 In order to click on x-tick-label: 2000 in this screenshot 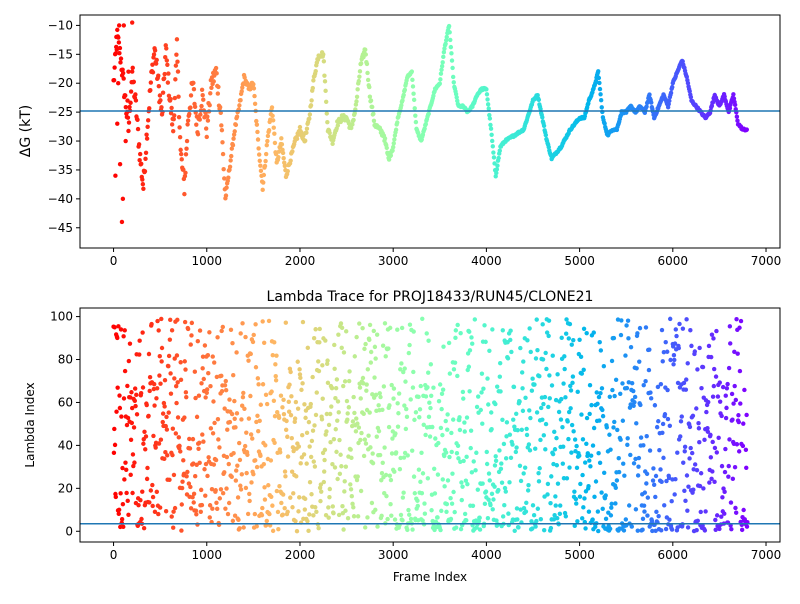, I will do `click(300, 261)`.